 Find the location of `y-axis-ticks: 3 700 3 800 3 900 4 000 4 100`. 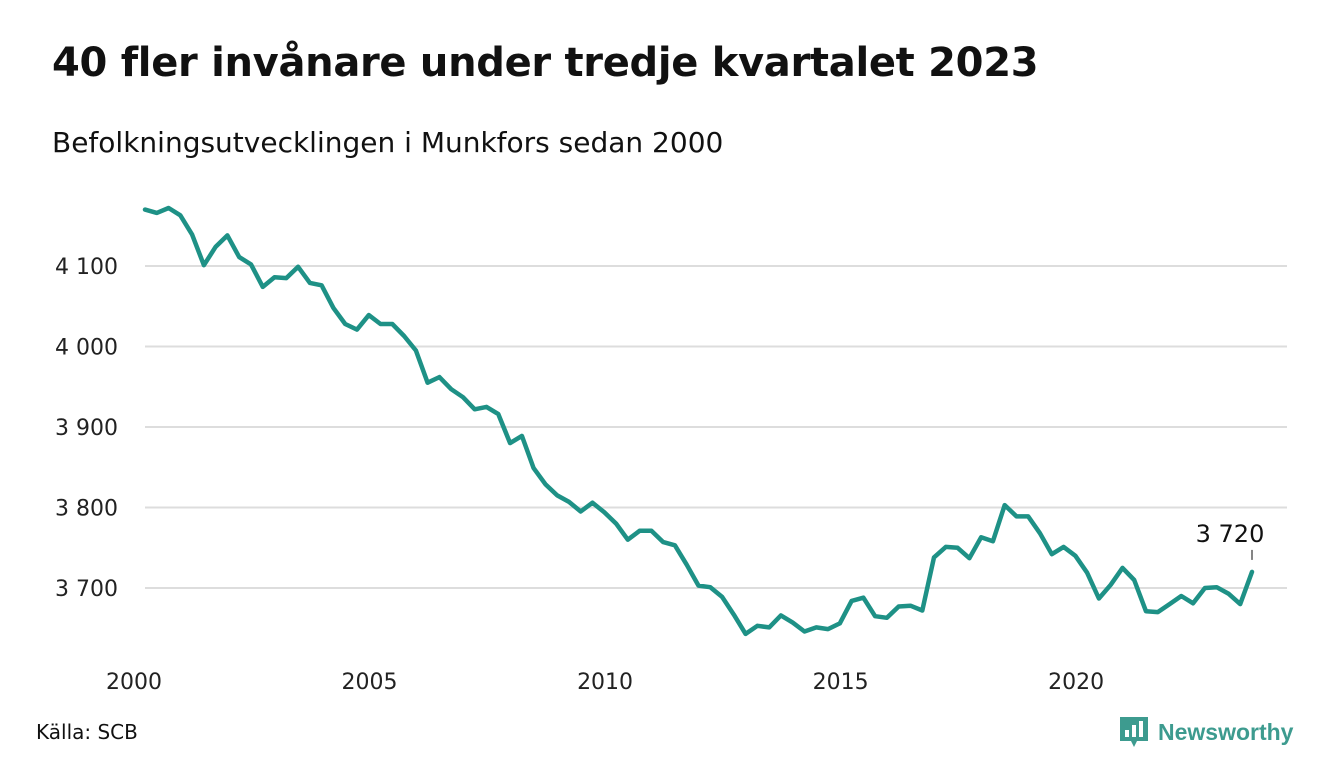

y-axis-ticks: 3 700 3 800 3 900 4 000 4 100 is located at coordinates (86, 428).